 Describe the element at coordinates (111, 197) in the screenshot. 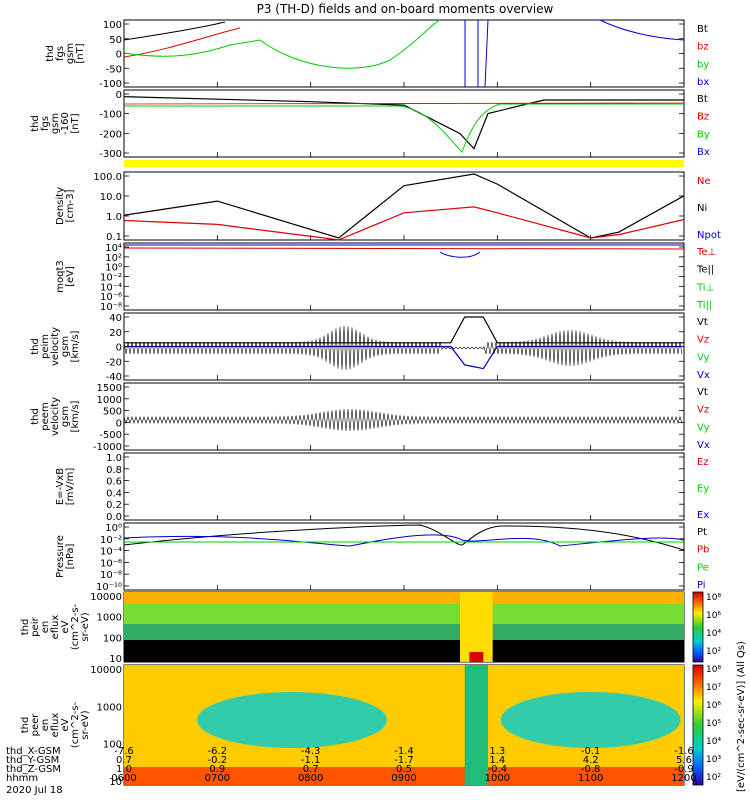

I see `y-tick-label: 10.0` at that location.